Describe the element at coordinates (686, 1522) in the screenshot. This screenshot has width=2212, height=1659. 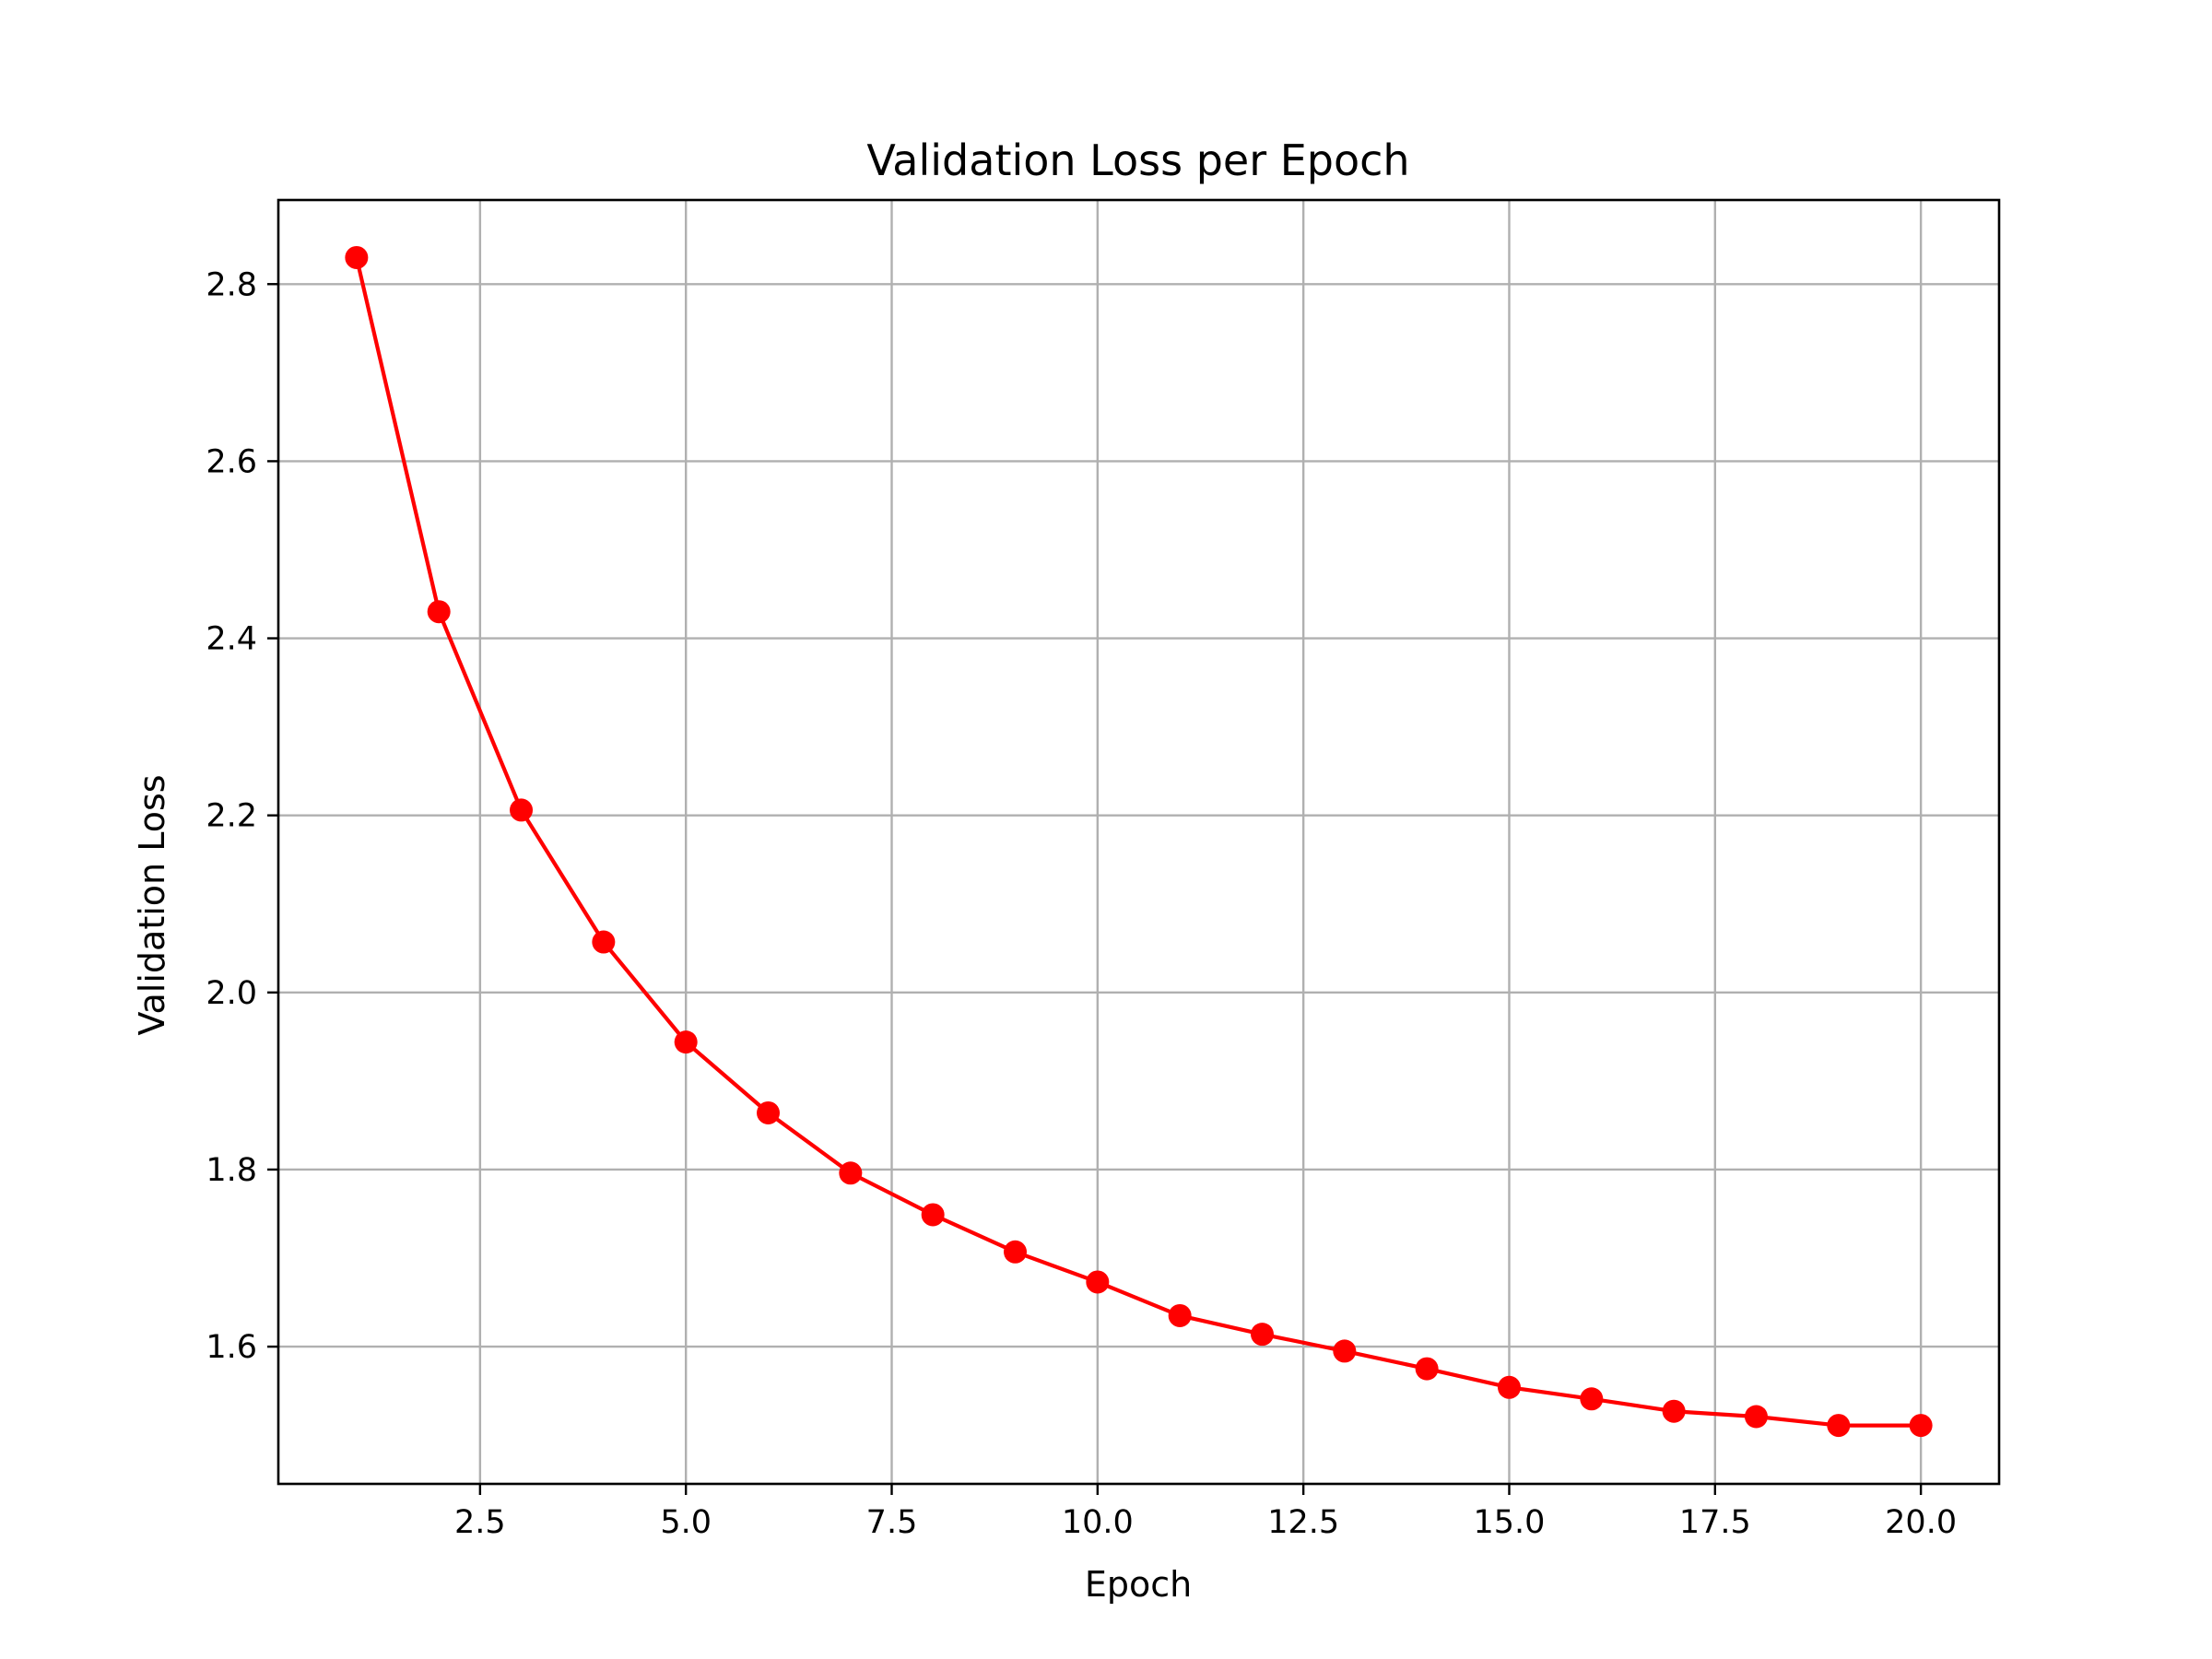
I see `x-tick-label: 5.0` at that location.